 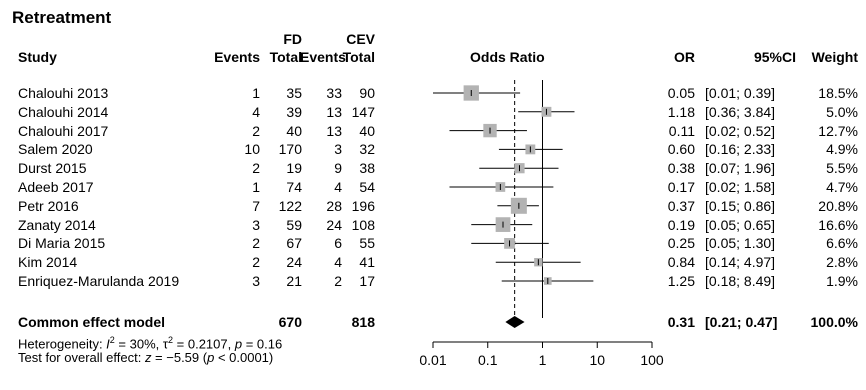 What do you see at coordinates (681, 322) in the screenshot?
I see `pooled-or: 0.31` at bounding box center [681, 322].